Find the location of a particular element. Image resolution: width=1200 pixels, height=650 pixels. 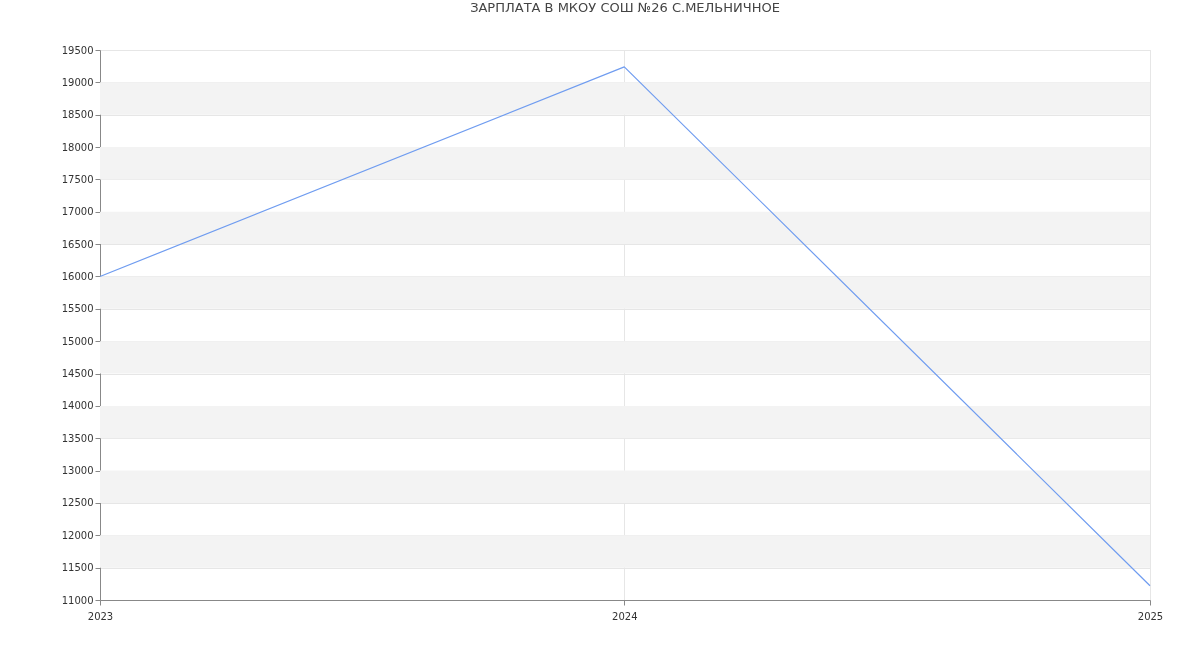

y-tick-label: 18500 is located at coordinates (77, 115).